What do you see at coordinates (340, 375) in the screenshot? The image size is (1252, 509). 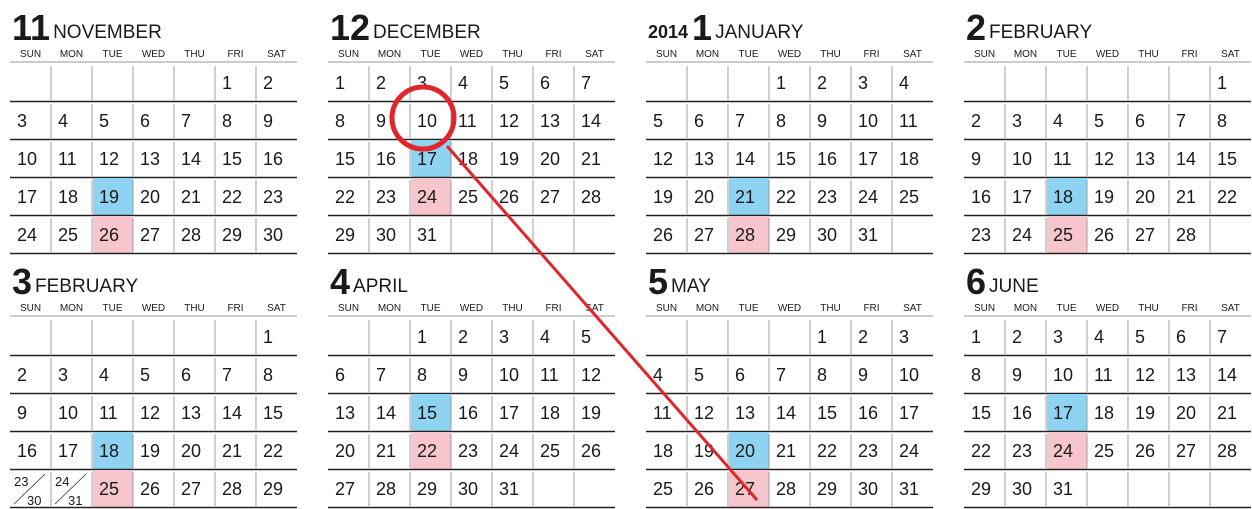 I see `day-number: 6` at bounding box center [340, 375].